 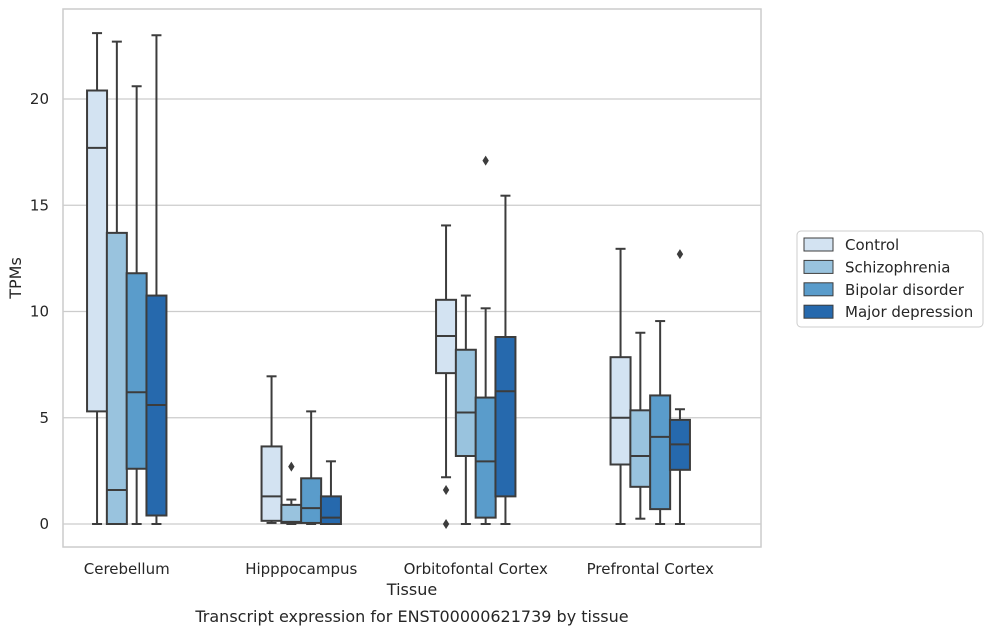 I want to click on y-tick-label: 0, so click(x=44, y=524).